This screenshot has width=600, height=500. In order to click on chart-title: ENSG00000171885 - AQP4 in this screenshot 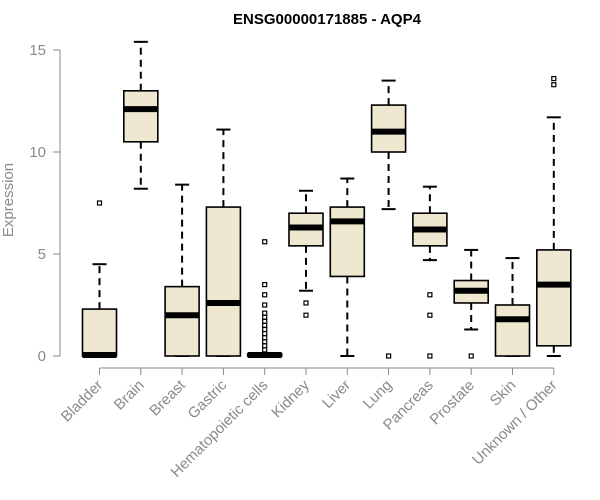, I will do `click(327, 19)`.